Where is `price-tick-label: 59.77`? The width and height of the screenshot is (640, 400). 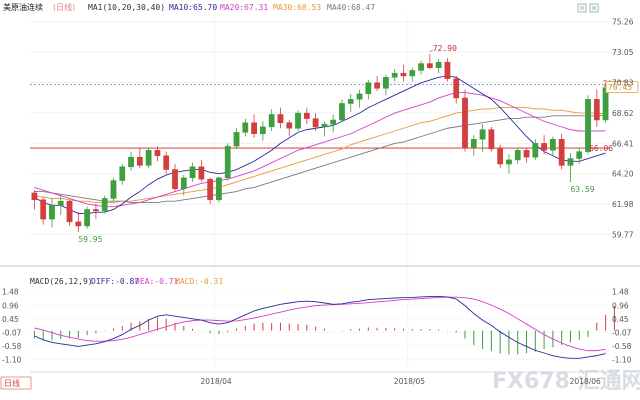 price-tick-label: 59.77 is located at coordinates (623, 235).